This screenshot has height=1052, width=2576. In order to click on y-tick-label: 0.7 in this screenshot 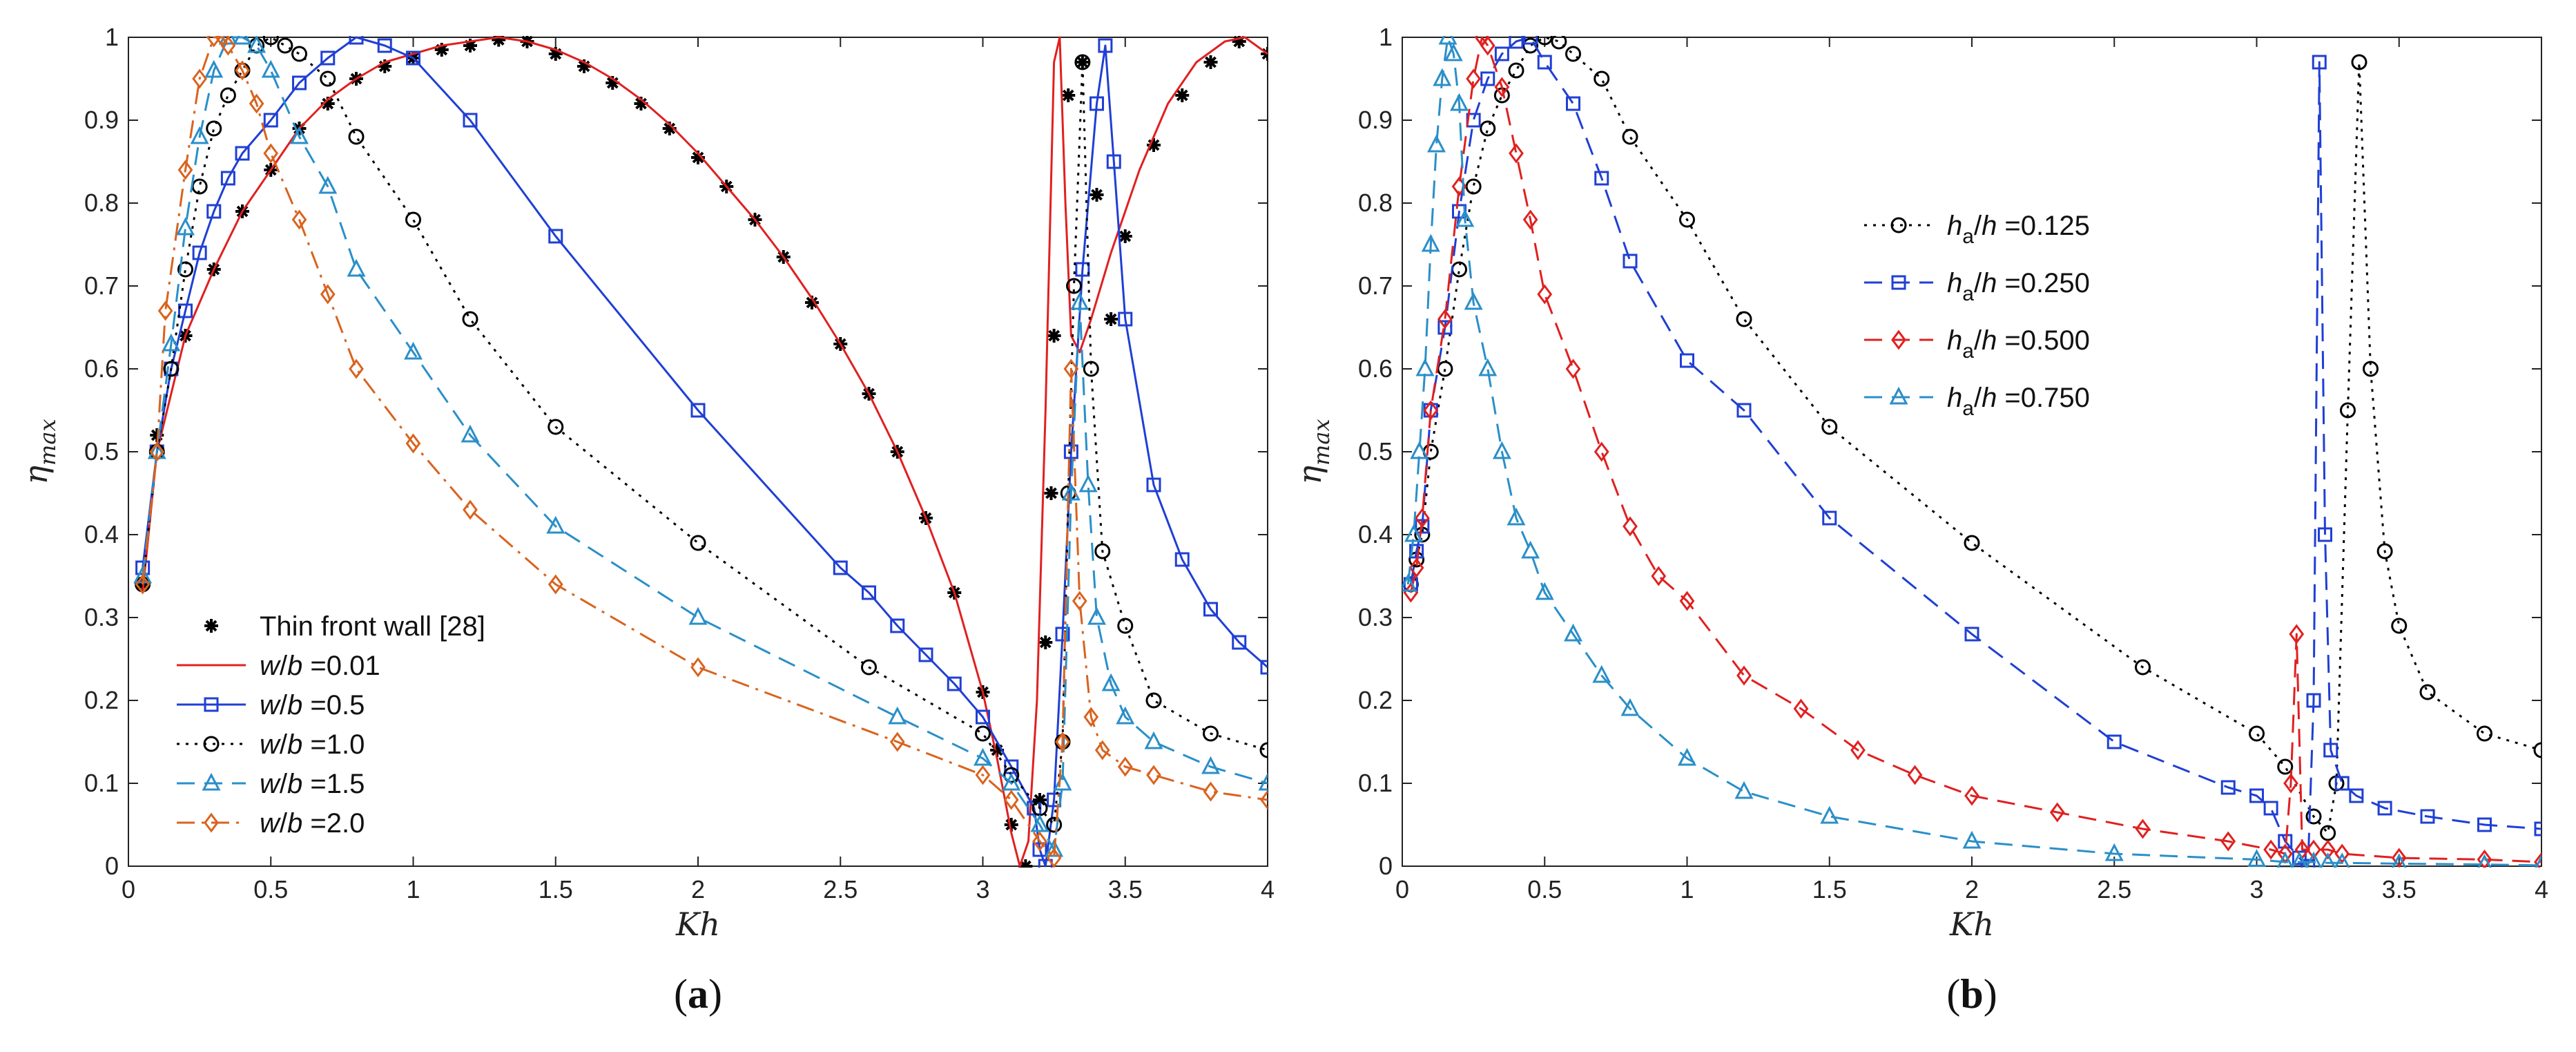, I will do `click(101, 285)`.